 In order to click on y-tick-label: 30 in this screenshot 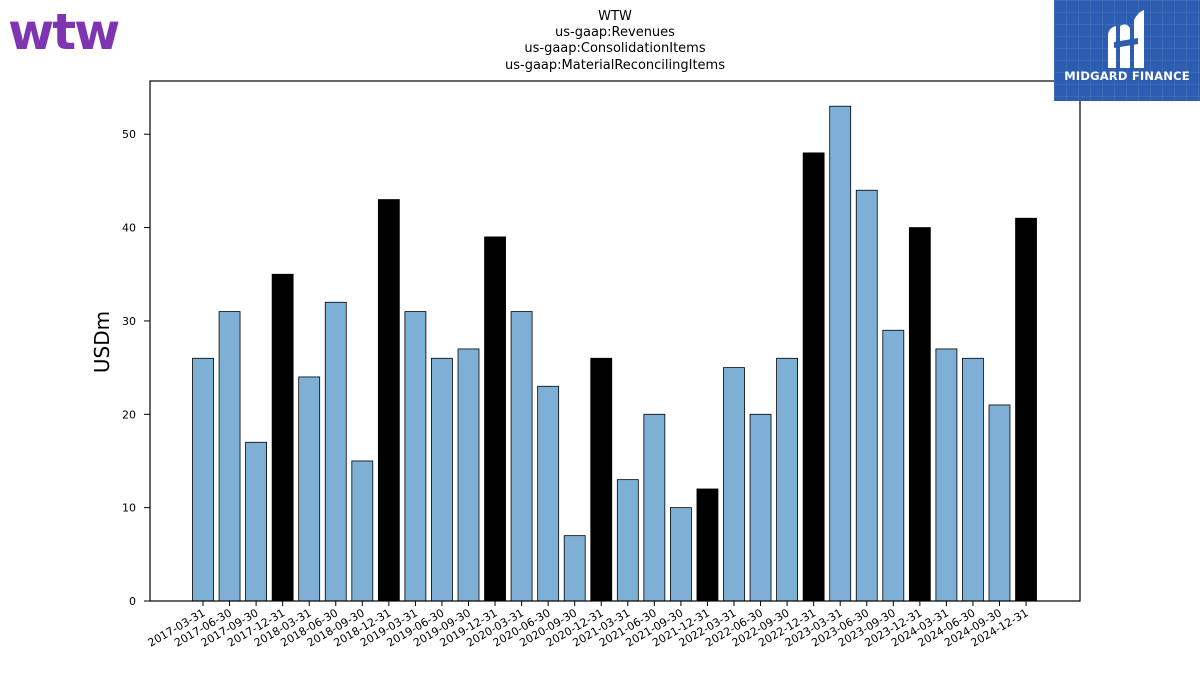, I will do `click(129, 321)`.